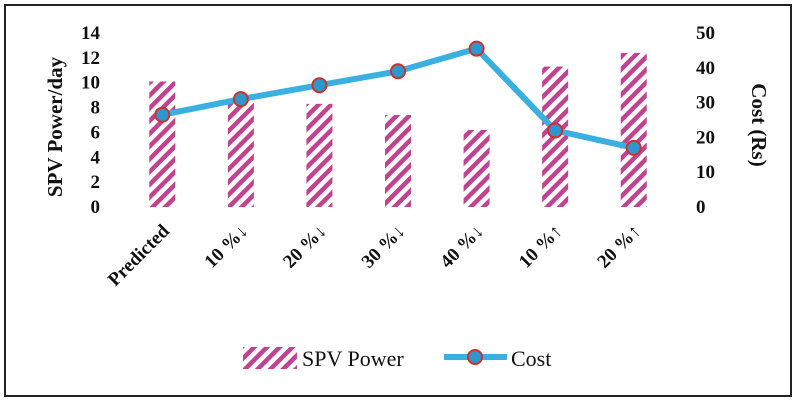 The height and width of the screenshot is (403, 798). What do you see at coordinates (384, 247) in the screenshot?
I see `category-label: 30 %↓` at bounding box center [384, 247].